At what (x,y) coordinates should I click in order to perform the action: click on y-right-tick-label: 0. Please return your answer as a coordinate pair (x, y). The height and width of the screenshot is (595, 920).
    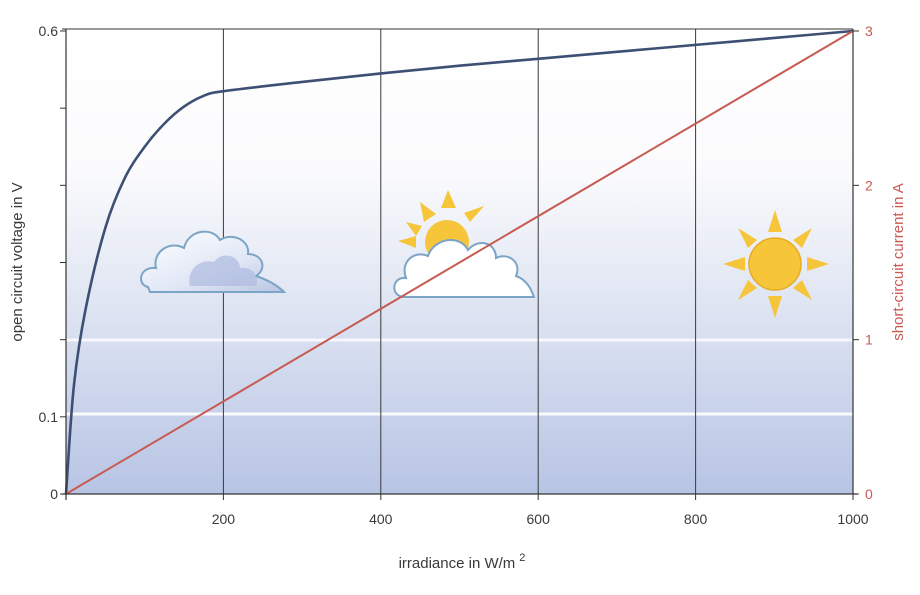
    Looking at the image, I should click on (869, 494).